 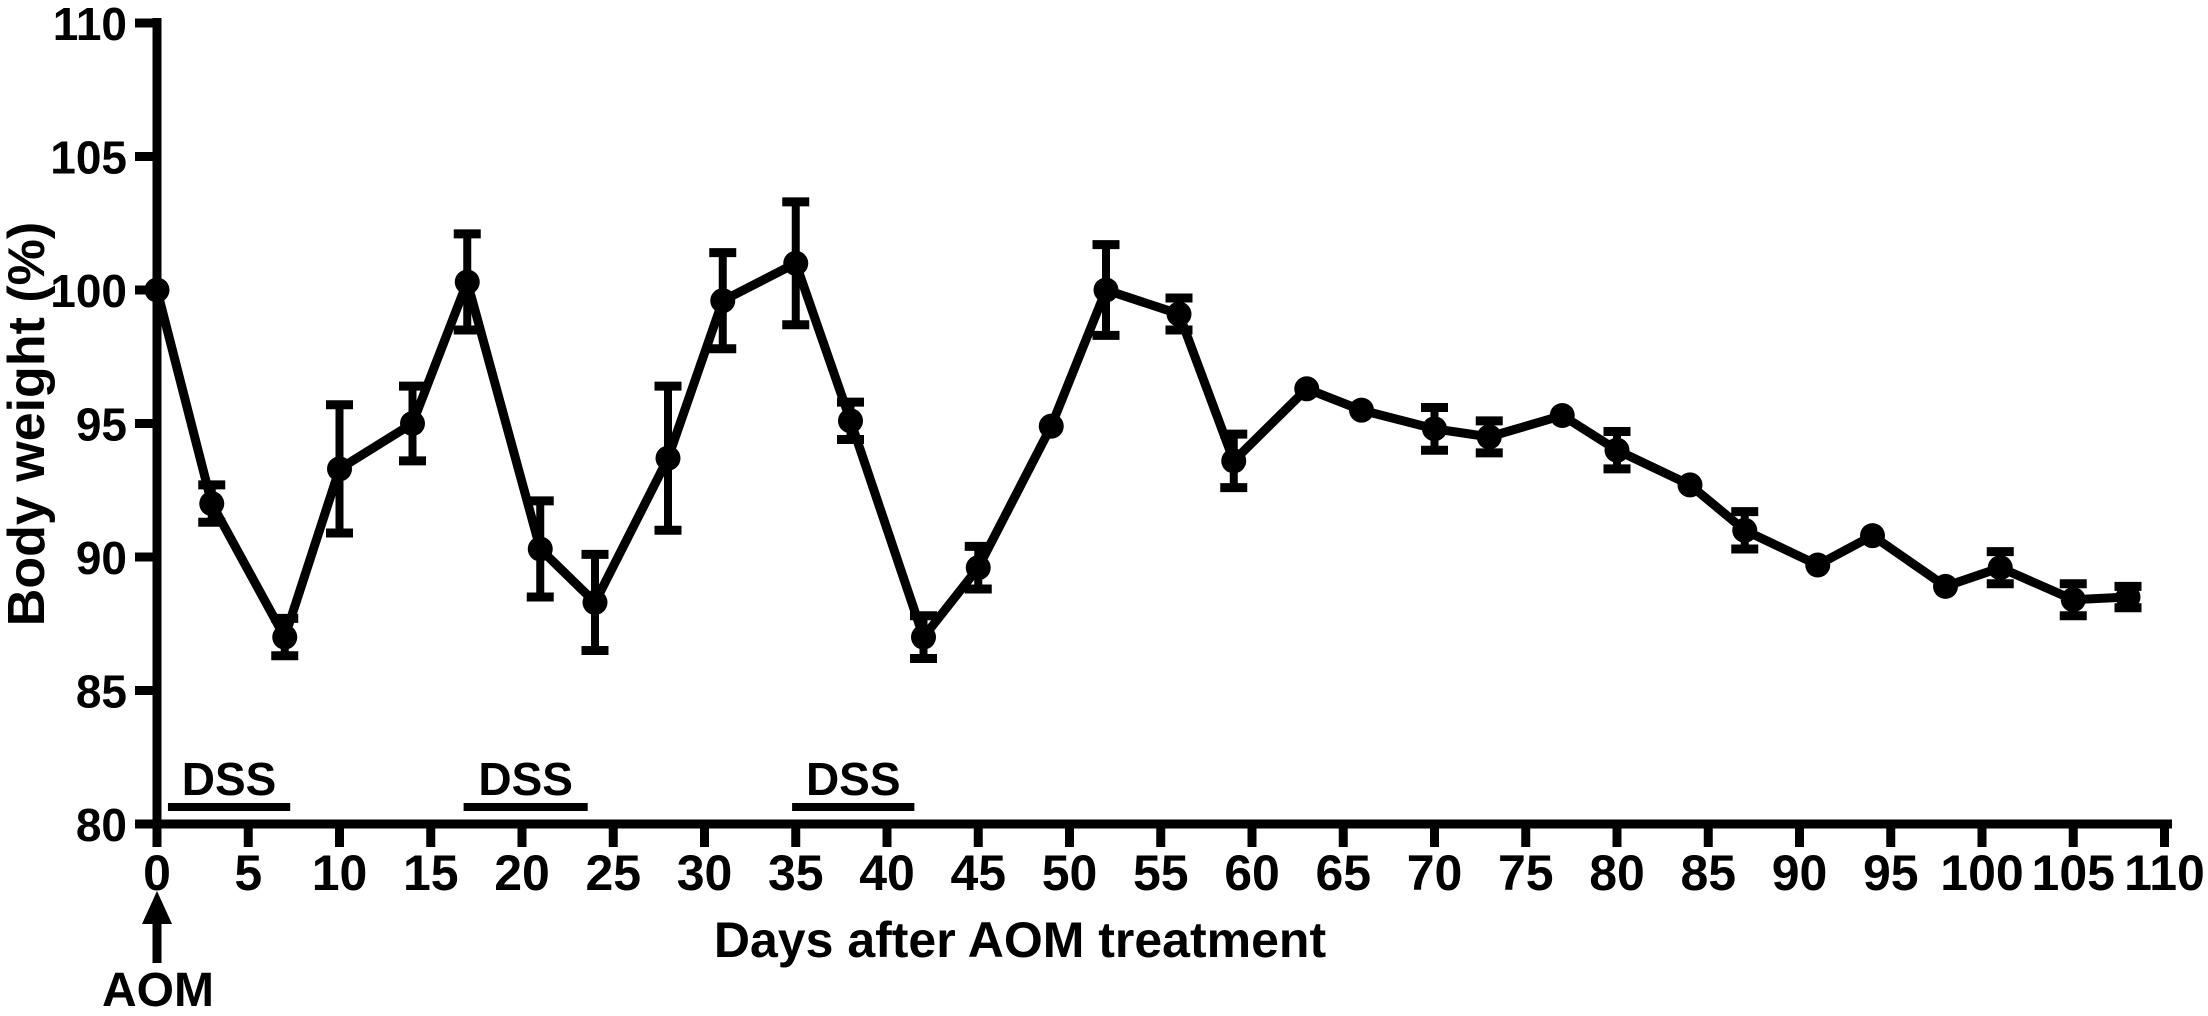 What do you see at coordinates (705, 873) in the screenshot?
I see `x-tick-label: 30` at bounding box center [705, 873].